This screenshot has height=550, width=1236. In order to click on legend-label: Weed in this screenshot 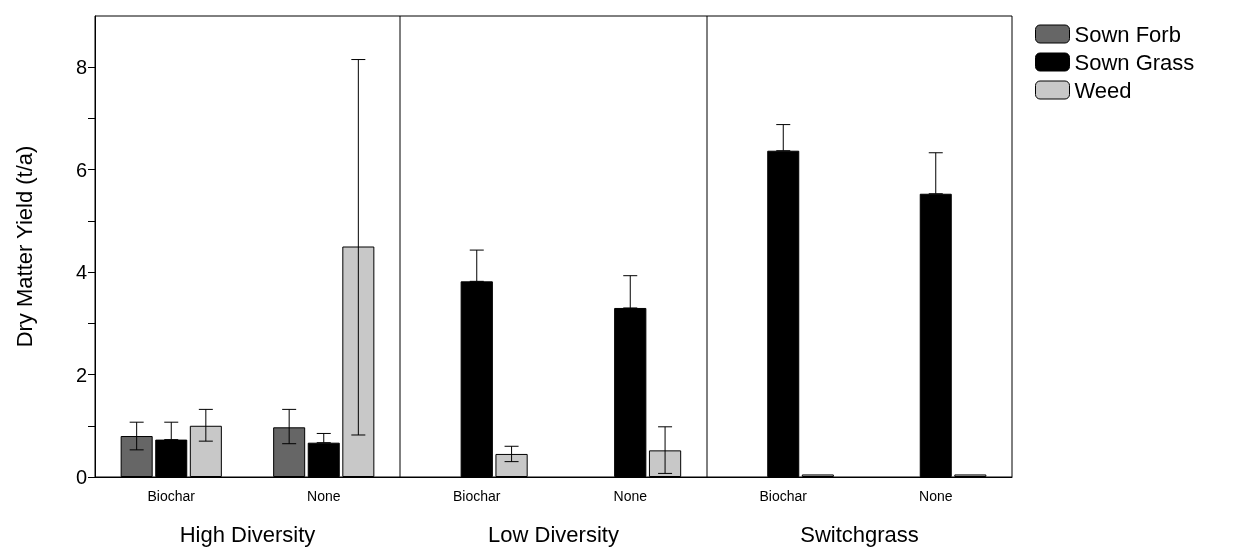, I will do `click(1103, 90)`.